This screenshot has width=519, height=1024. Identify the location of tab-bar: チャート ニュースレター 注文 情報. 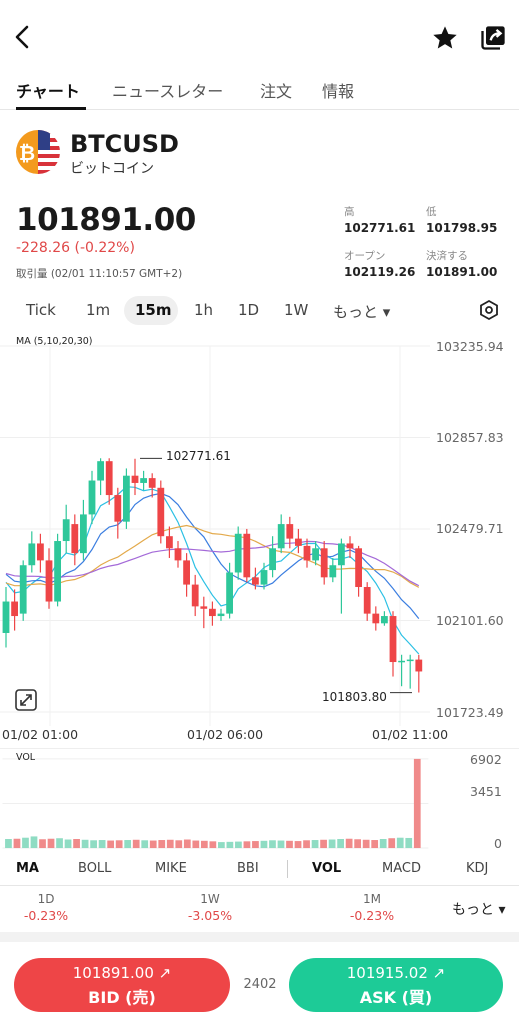
(259, 91).